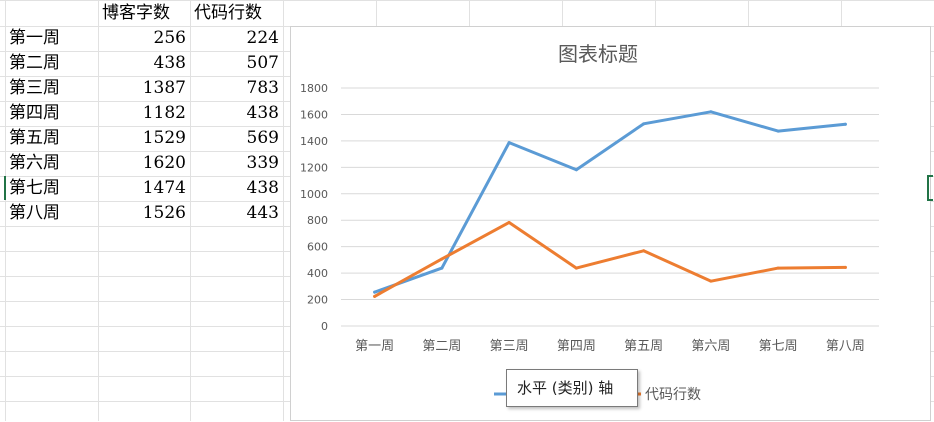 This screenshot has width=934, height=422. What do you see at coordinates (164, 163) in the screenshot?
I see `words-value-cell: 1620` at bounding box center [164, 163].